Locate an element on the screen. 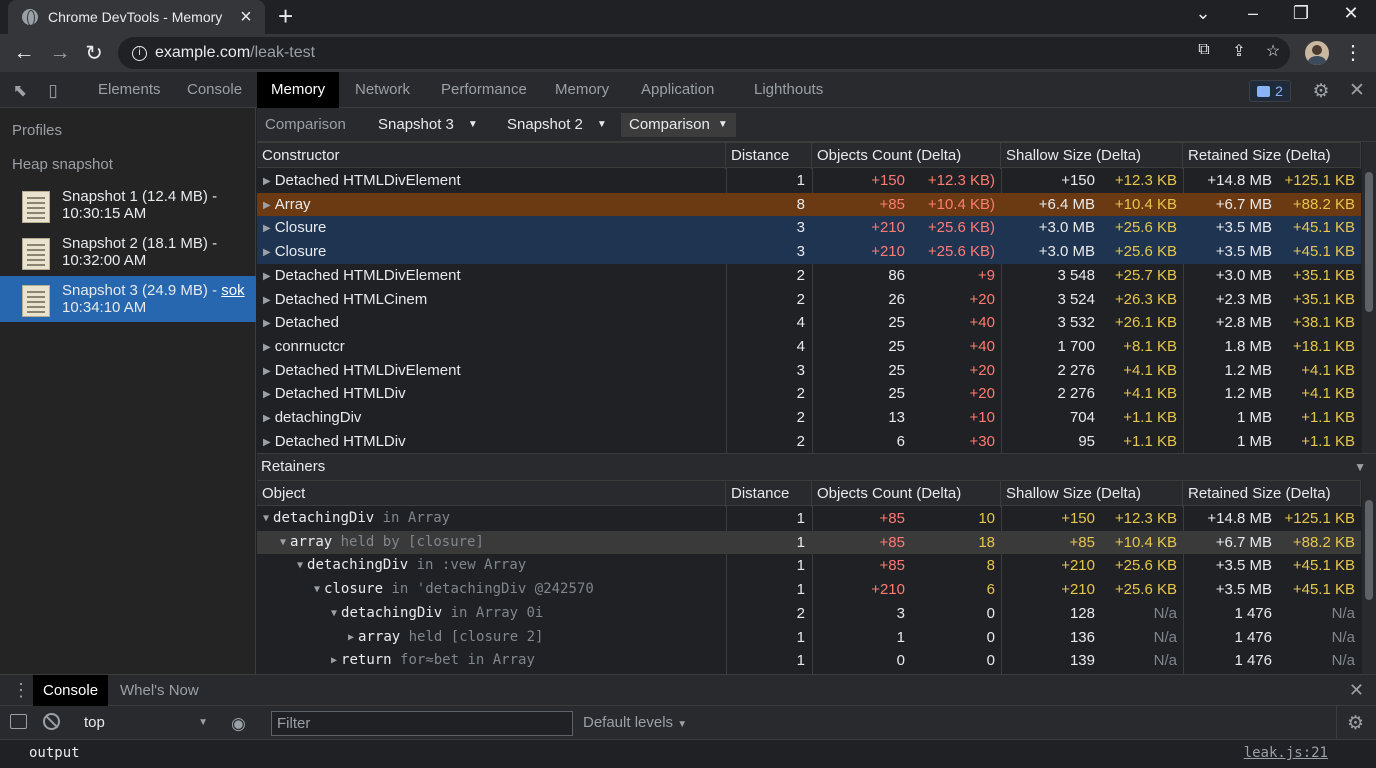  avatar is located at coordinates (1317, 53).